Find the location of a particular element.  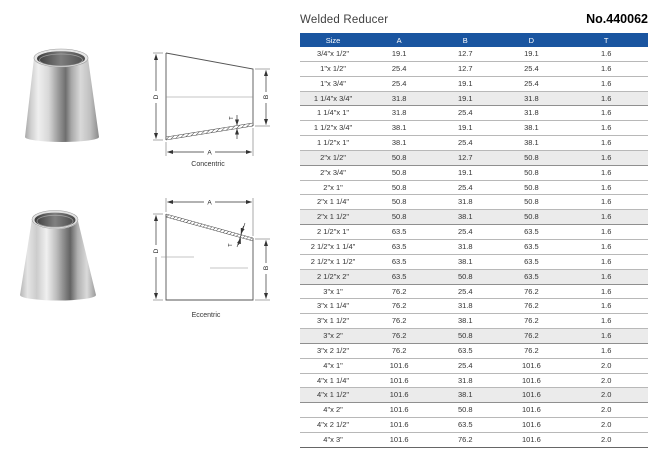

table-row: 2 1/2"x 1 1/4" 63.5 31.8 63.5 1.6 is located at coordinates (474, 247).